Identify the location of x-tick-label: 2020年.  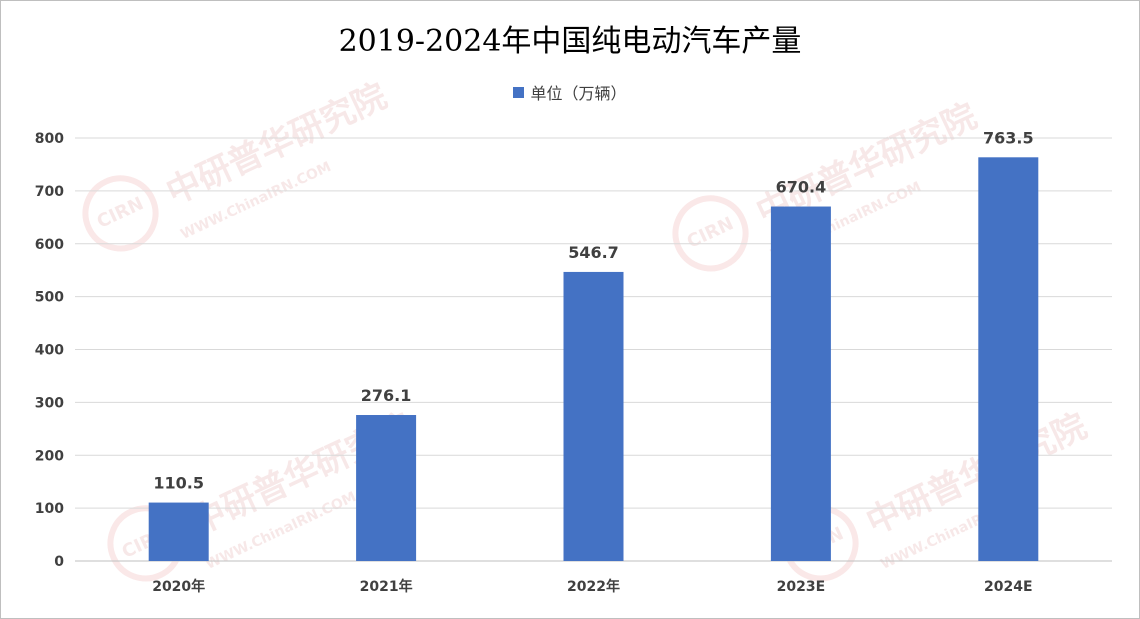
(178, 586).